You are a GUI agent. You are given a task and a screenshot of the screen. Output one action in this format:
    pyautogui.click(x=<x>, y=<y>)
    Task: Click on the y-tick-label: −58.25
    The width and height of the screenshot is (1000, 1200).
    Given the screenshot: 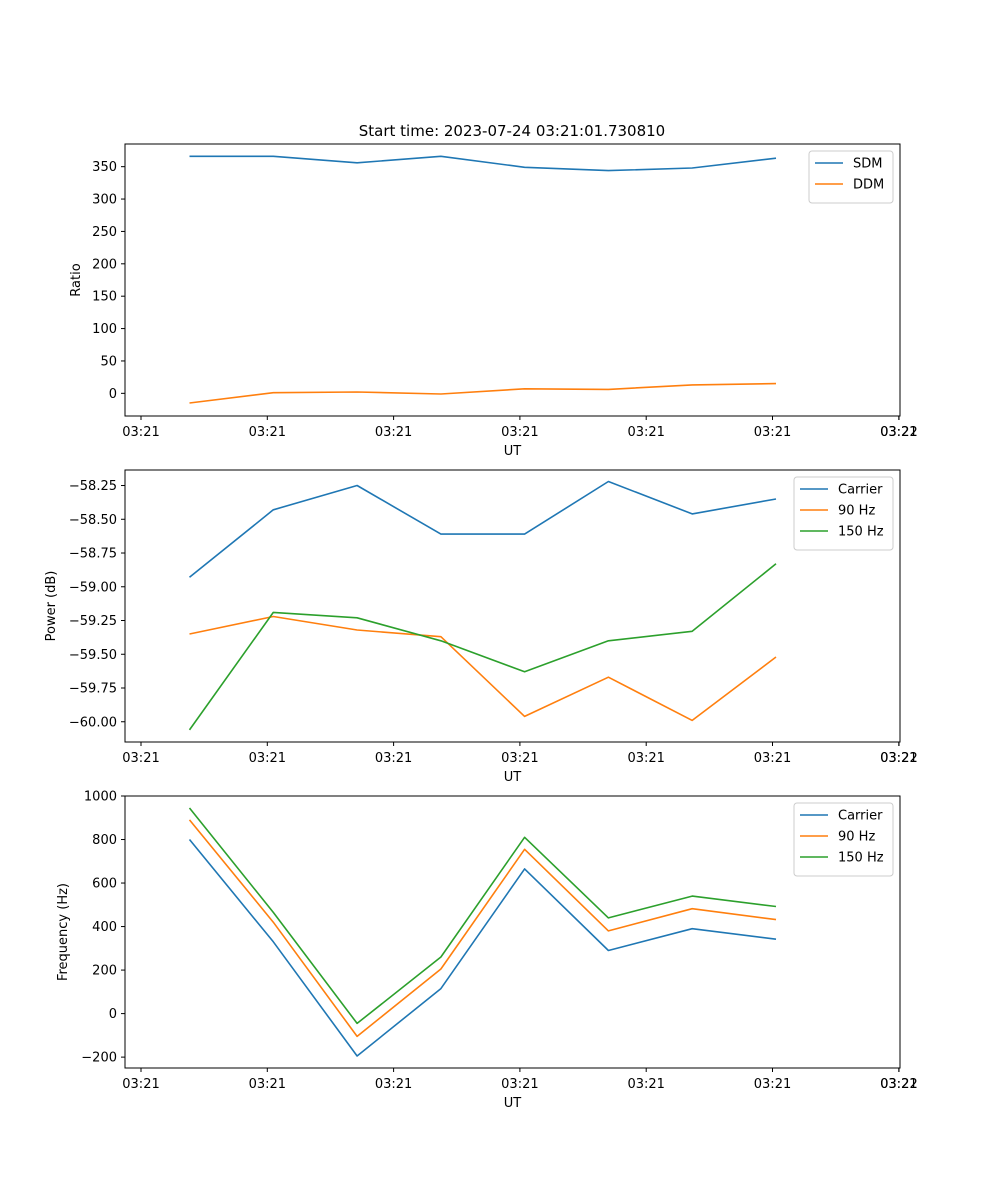 What is the action you would take?
    pyautogui.click(x=93, y=486)
    